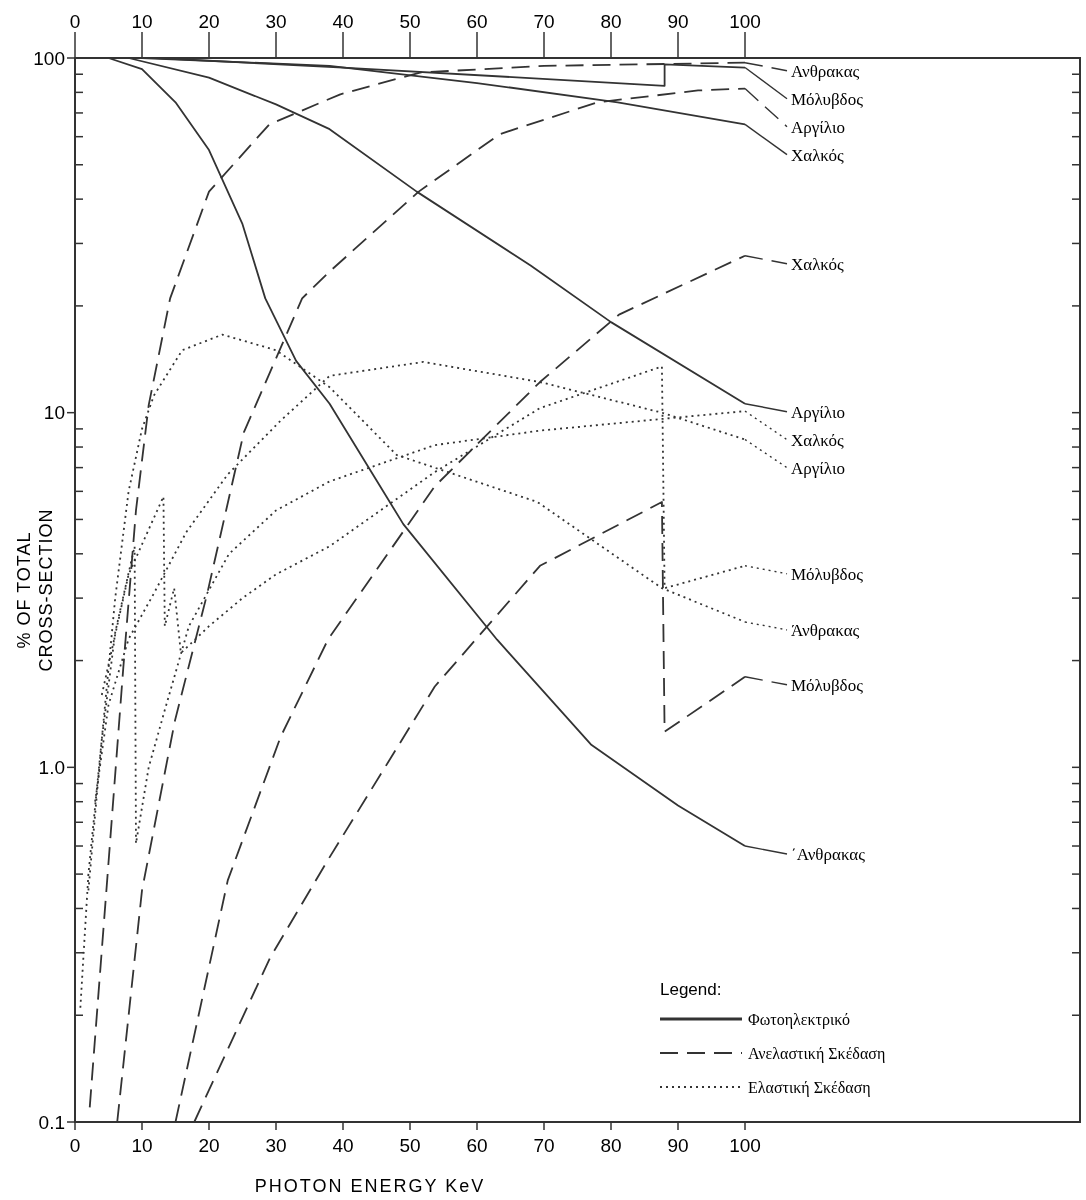 This screenshot has height=1200, width=1086. What do you see at coordinates (410, 1145) in the screenshot?
I see `x-tick-label: 50` at bounding box center [410, 1145].